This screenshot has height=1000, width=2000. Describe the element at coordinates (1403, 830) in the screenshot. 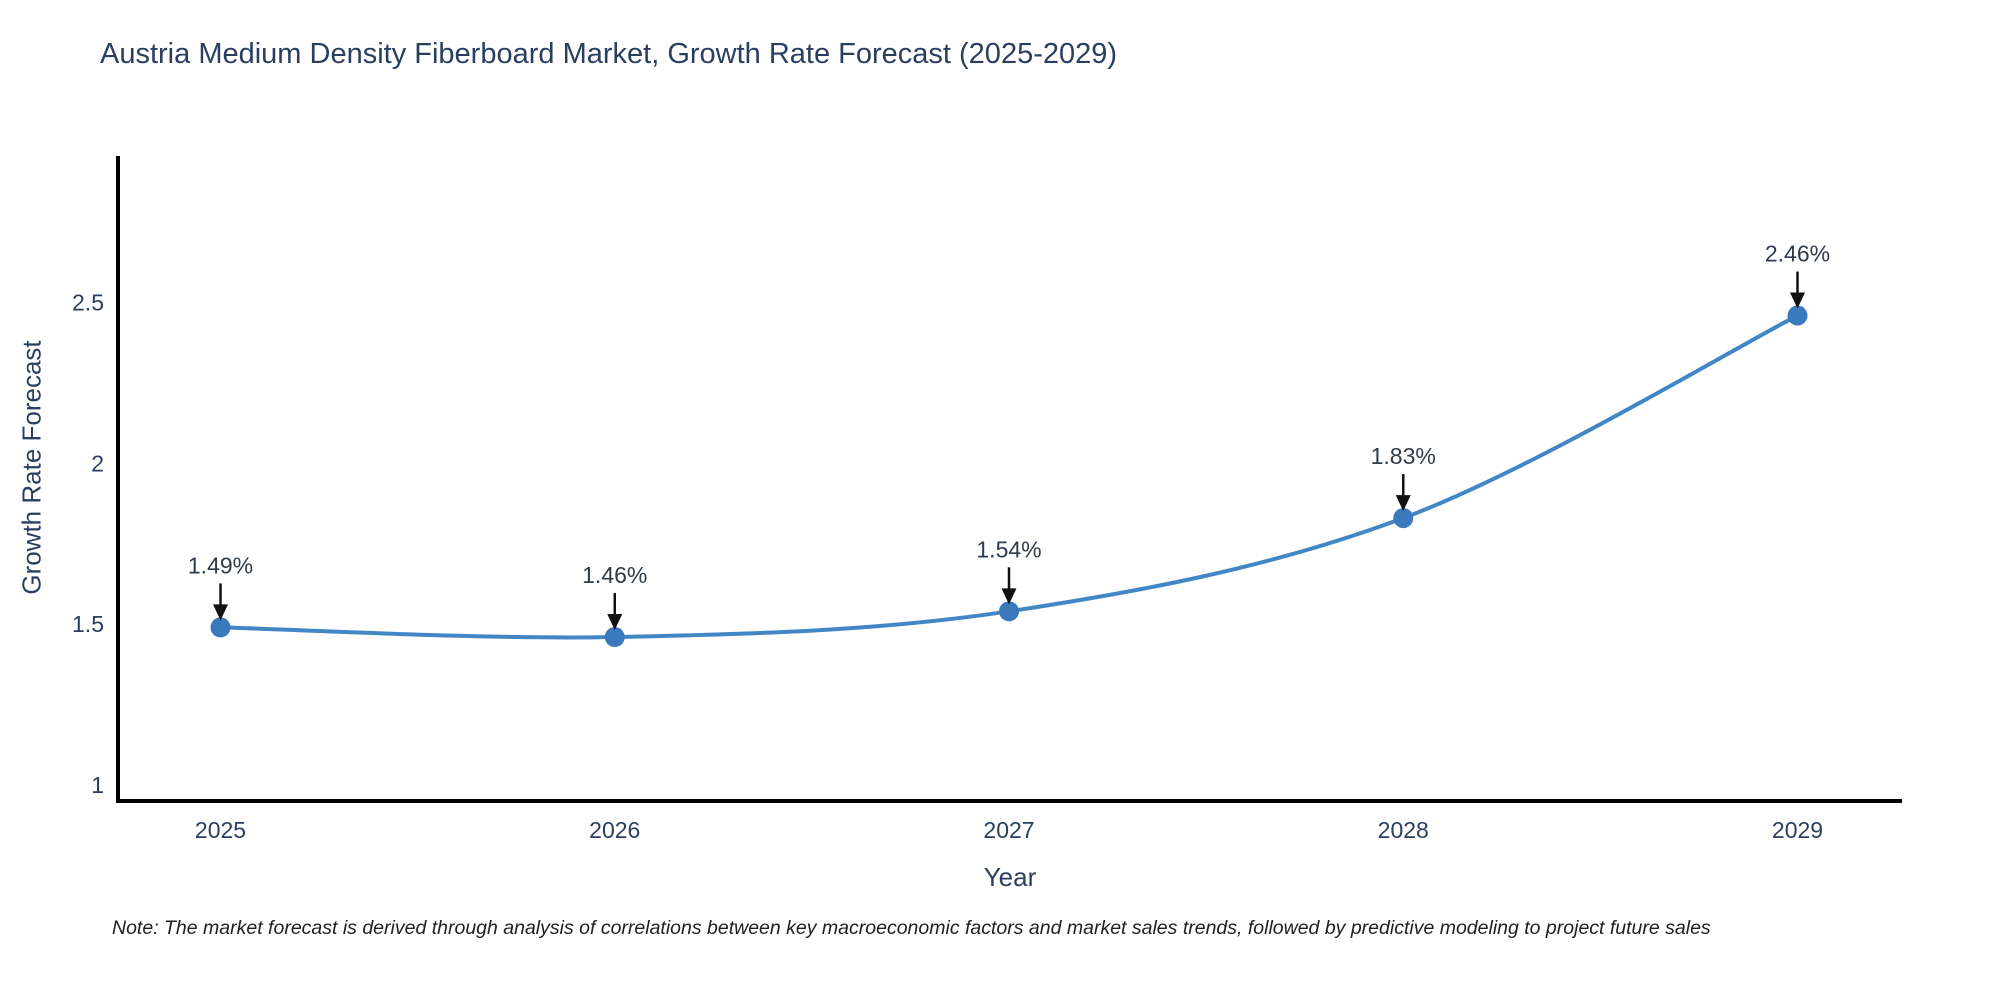

I see `x-tick-label: 2028` at that location.